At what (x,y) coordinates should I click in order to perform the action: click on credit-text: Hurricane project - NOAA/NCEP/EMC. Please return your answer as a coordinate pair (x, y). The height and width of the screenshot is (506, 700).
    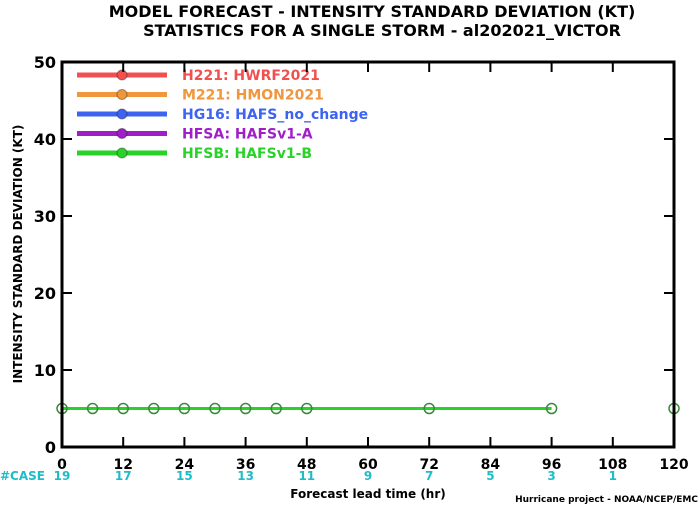
    Looking at the image, I should click on (606, 500).